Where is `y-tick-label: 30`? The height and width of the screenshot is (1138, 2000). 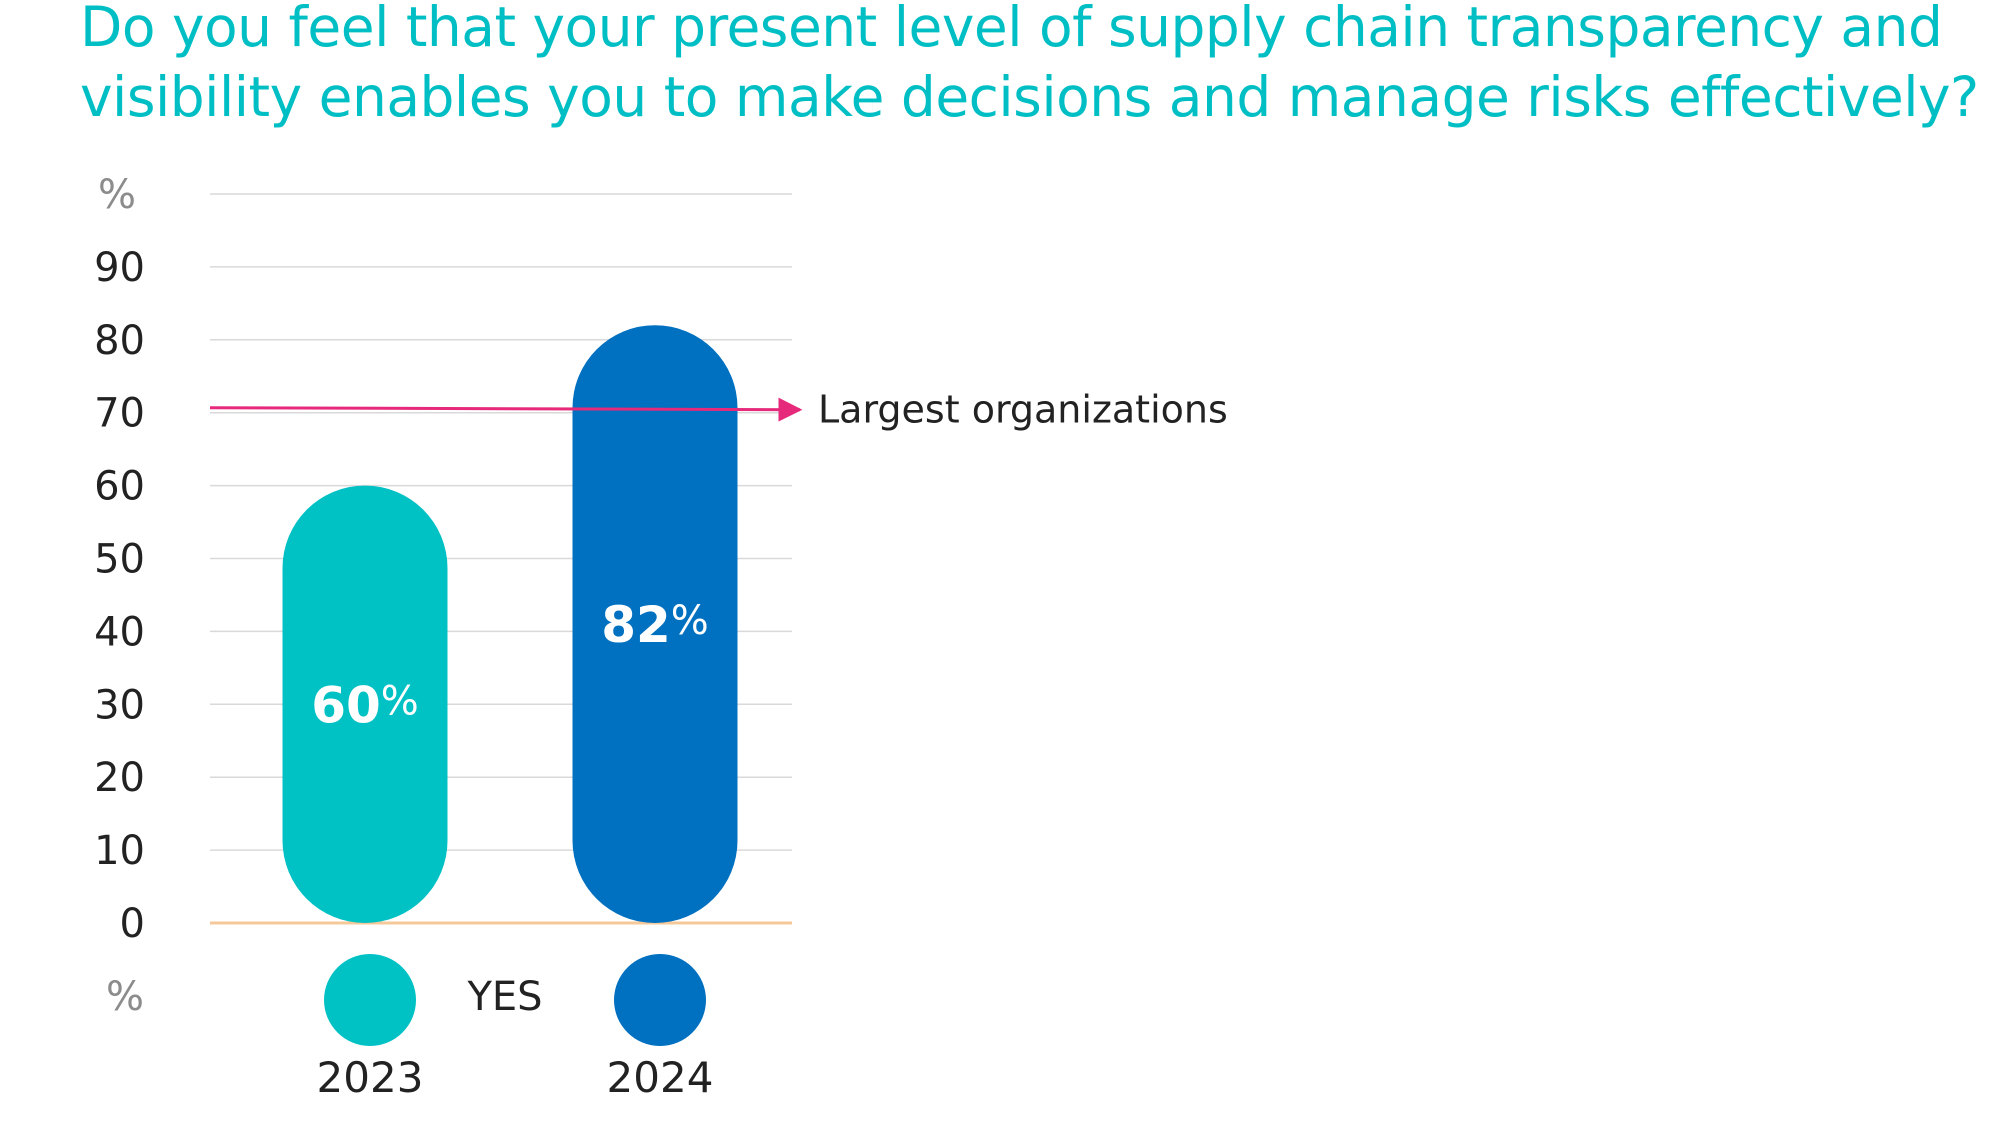
y-tick-label: 30 is located at coordinates (119, 705).